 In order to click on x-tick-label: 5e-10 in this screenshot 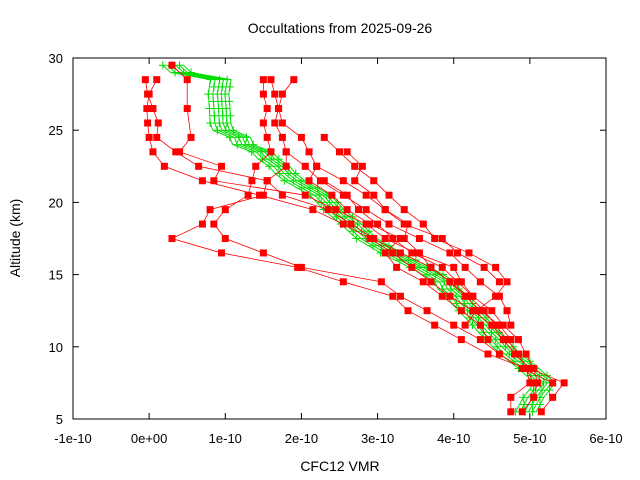, I will do `click(529, 438)`.